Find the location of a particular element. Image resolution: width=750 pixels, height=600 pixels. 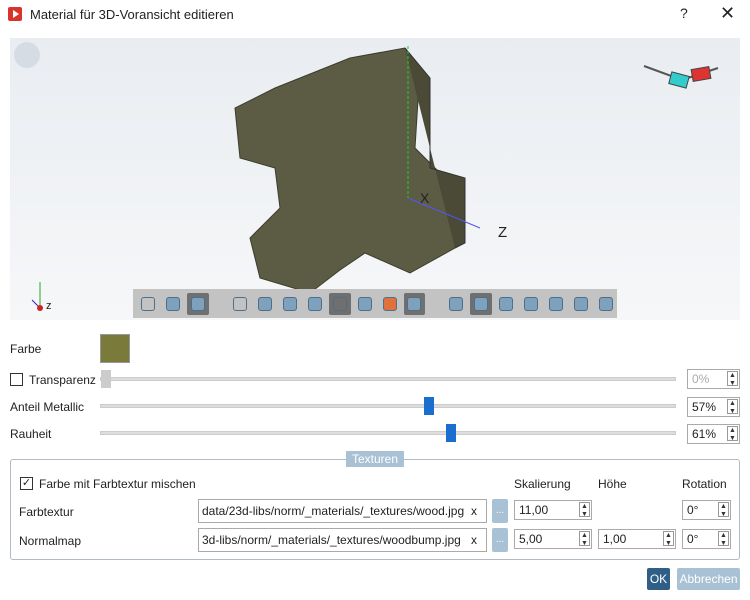

wireframe-cylinder-icon is located at coordinates (148, 304).